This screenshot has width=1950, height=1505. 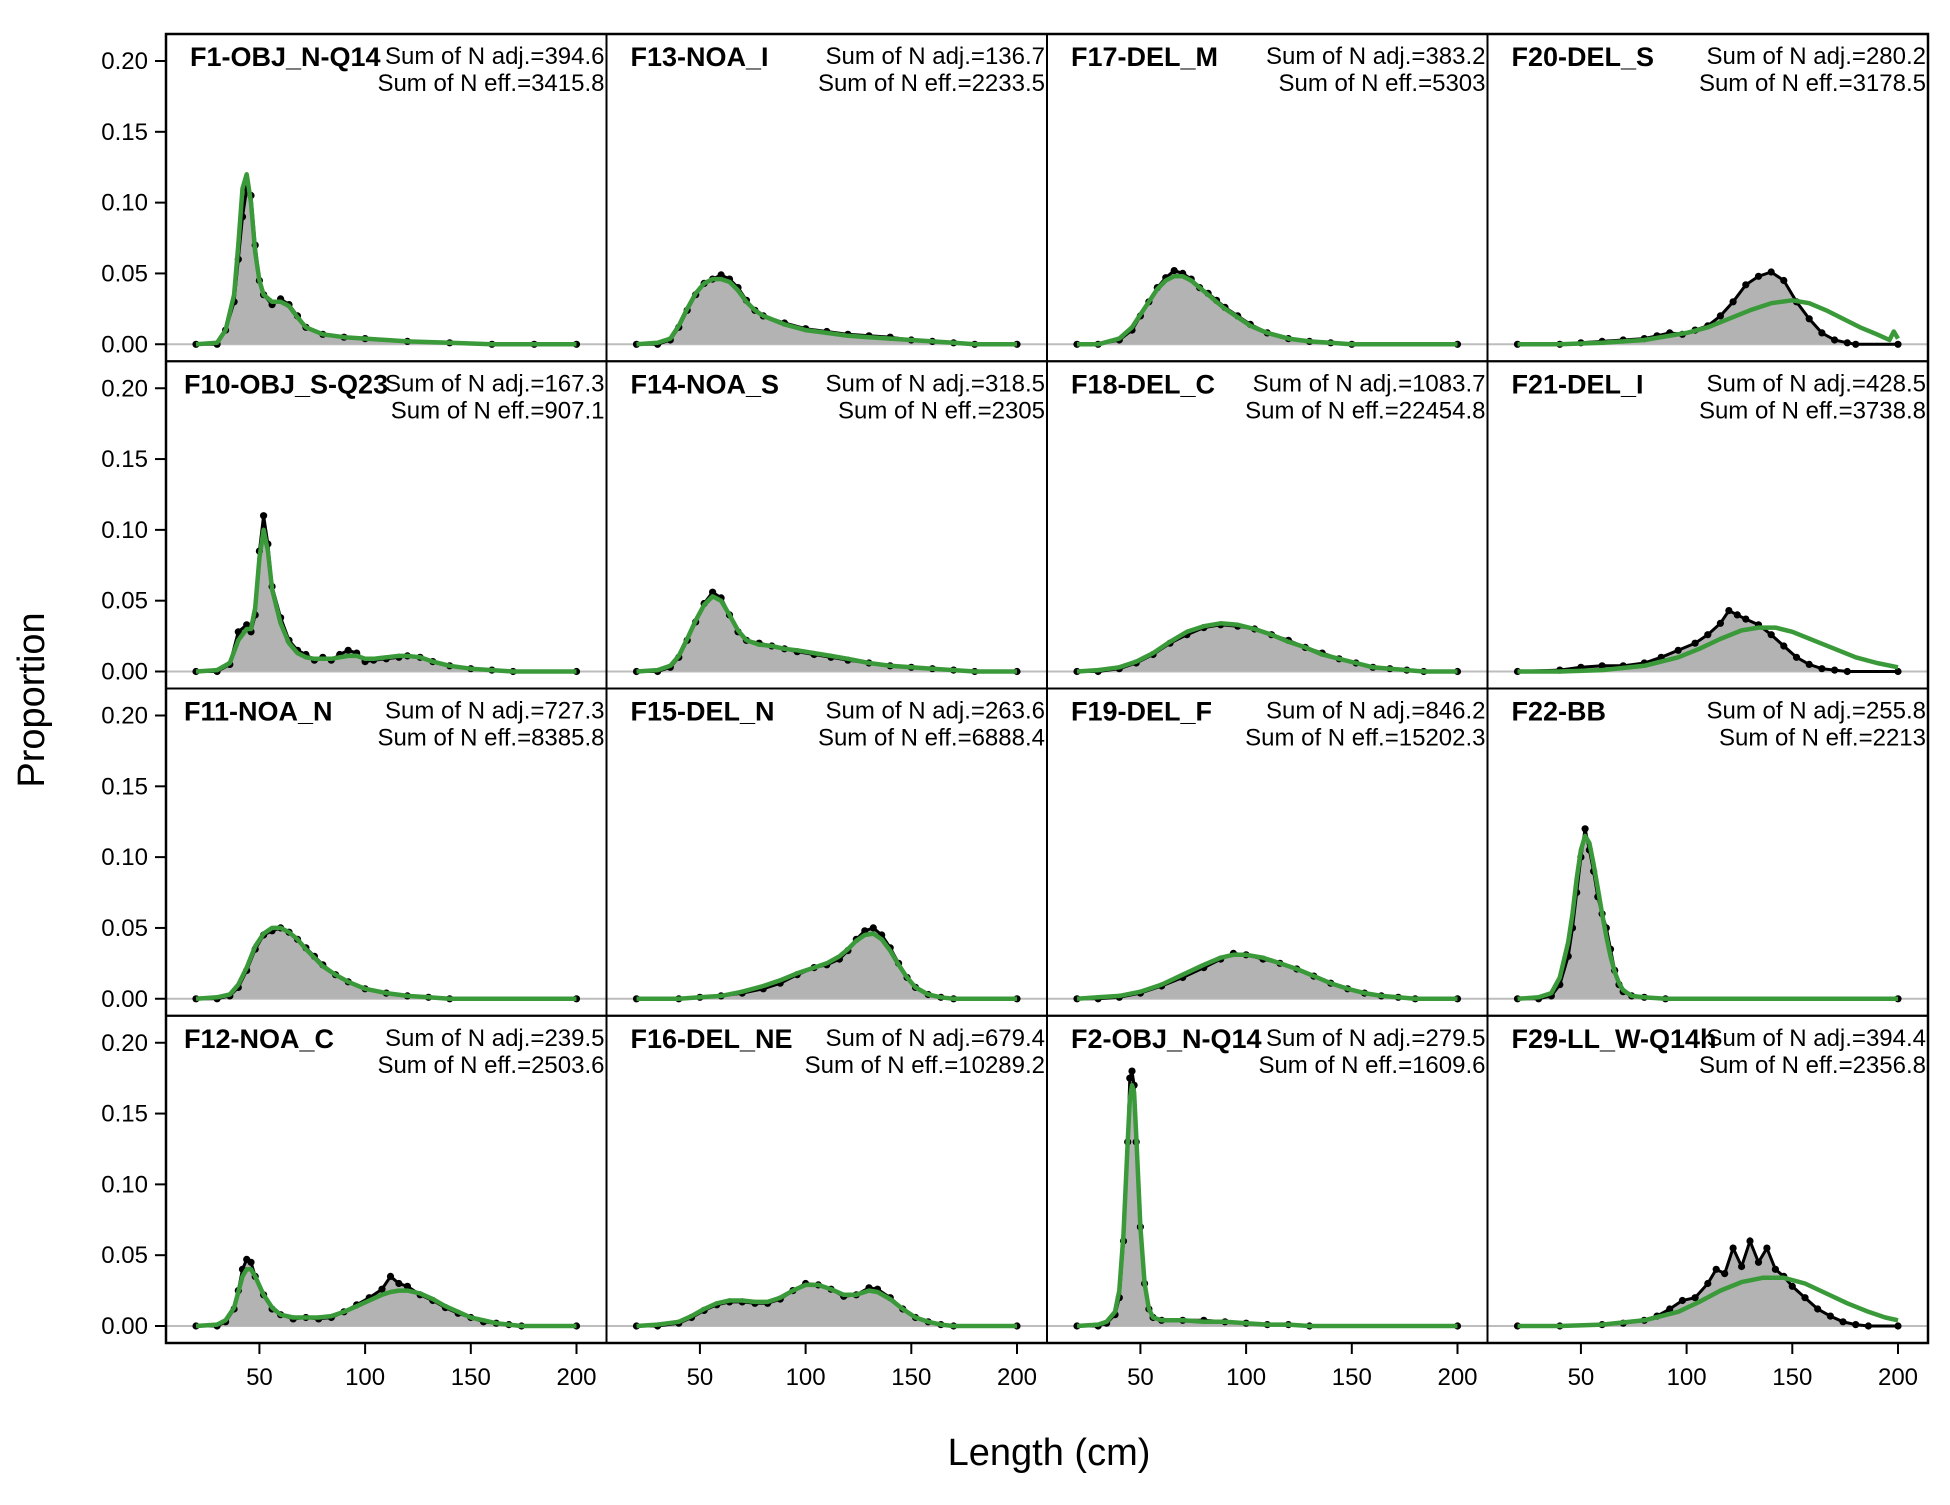 What do you see at coordinates (124, 1255) in the screenshot?
I see `y-tick-label: 0.05` at bounding box center [124, 1255].